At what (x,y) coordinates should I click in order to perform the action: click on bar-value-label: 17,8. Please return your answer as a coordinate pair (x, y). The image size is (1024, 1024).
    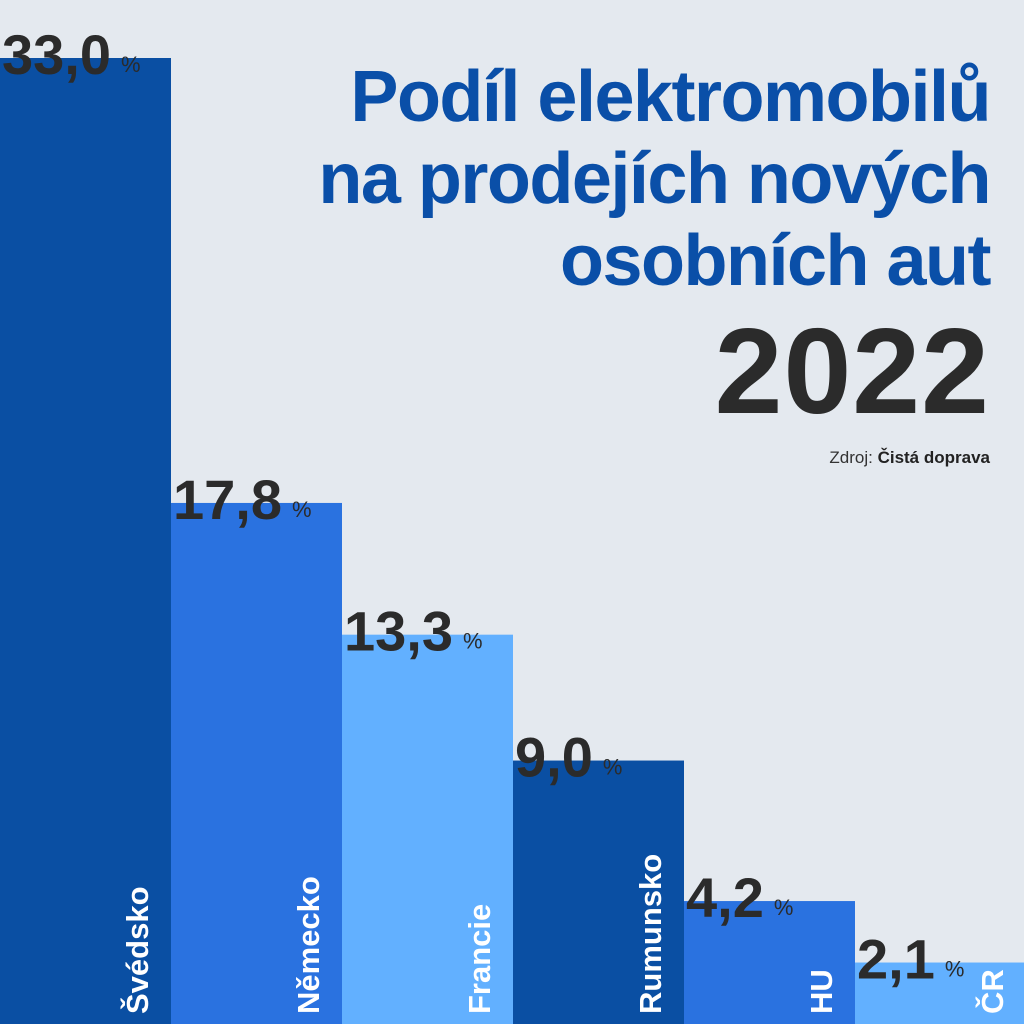
    Looking at the image, I should click on (227, 499).